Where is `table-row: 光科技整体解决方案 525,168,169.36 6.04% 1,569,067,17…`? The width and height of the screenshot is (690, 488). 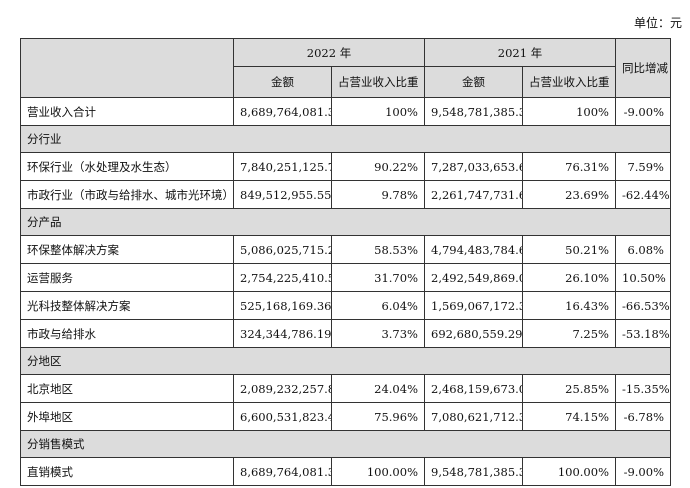
table-row: 光科技整体解决方案 525,168,169.36 6.04% 1,569,067,17… is located at coordinates (345, 305).